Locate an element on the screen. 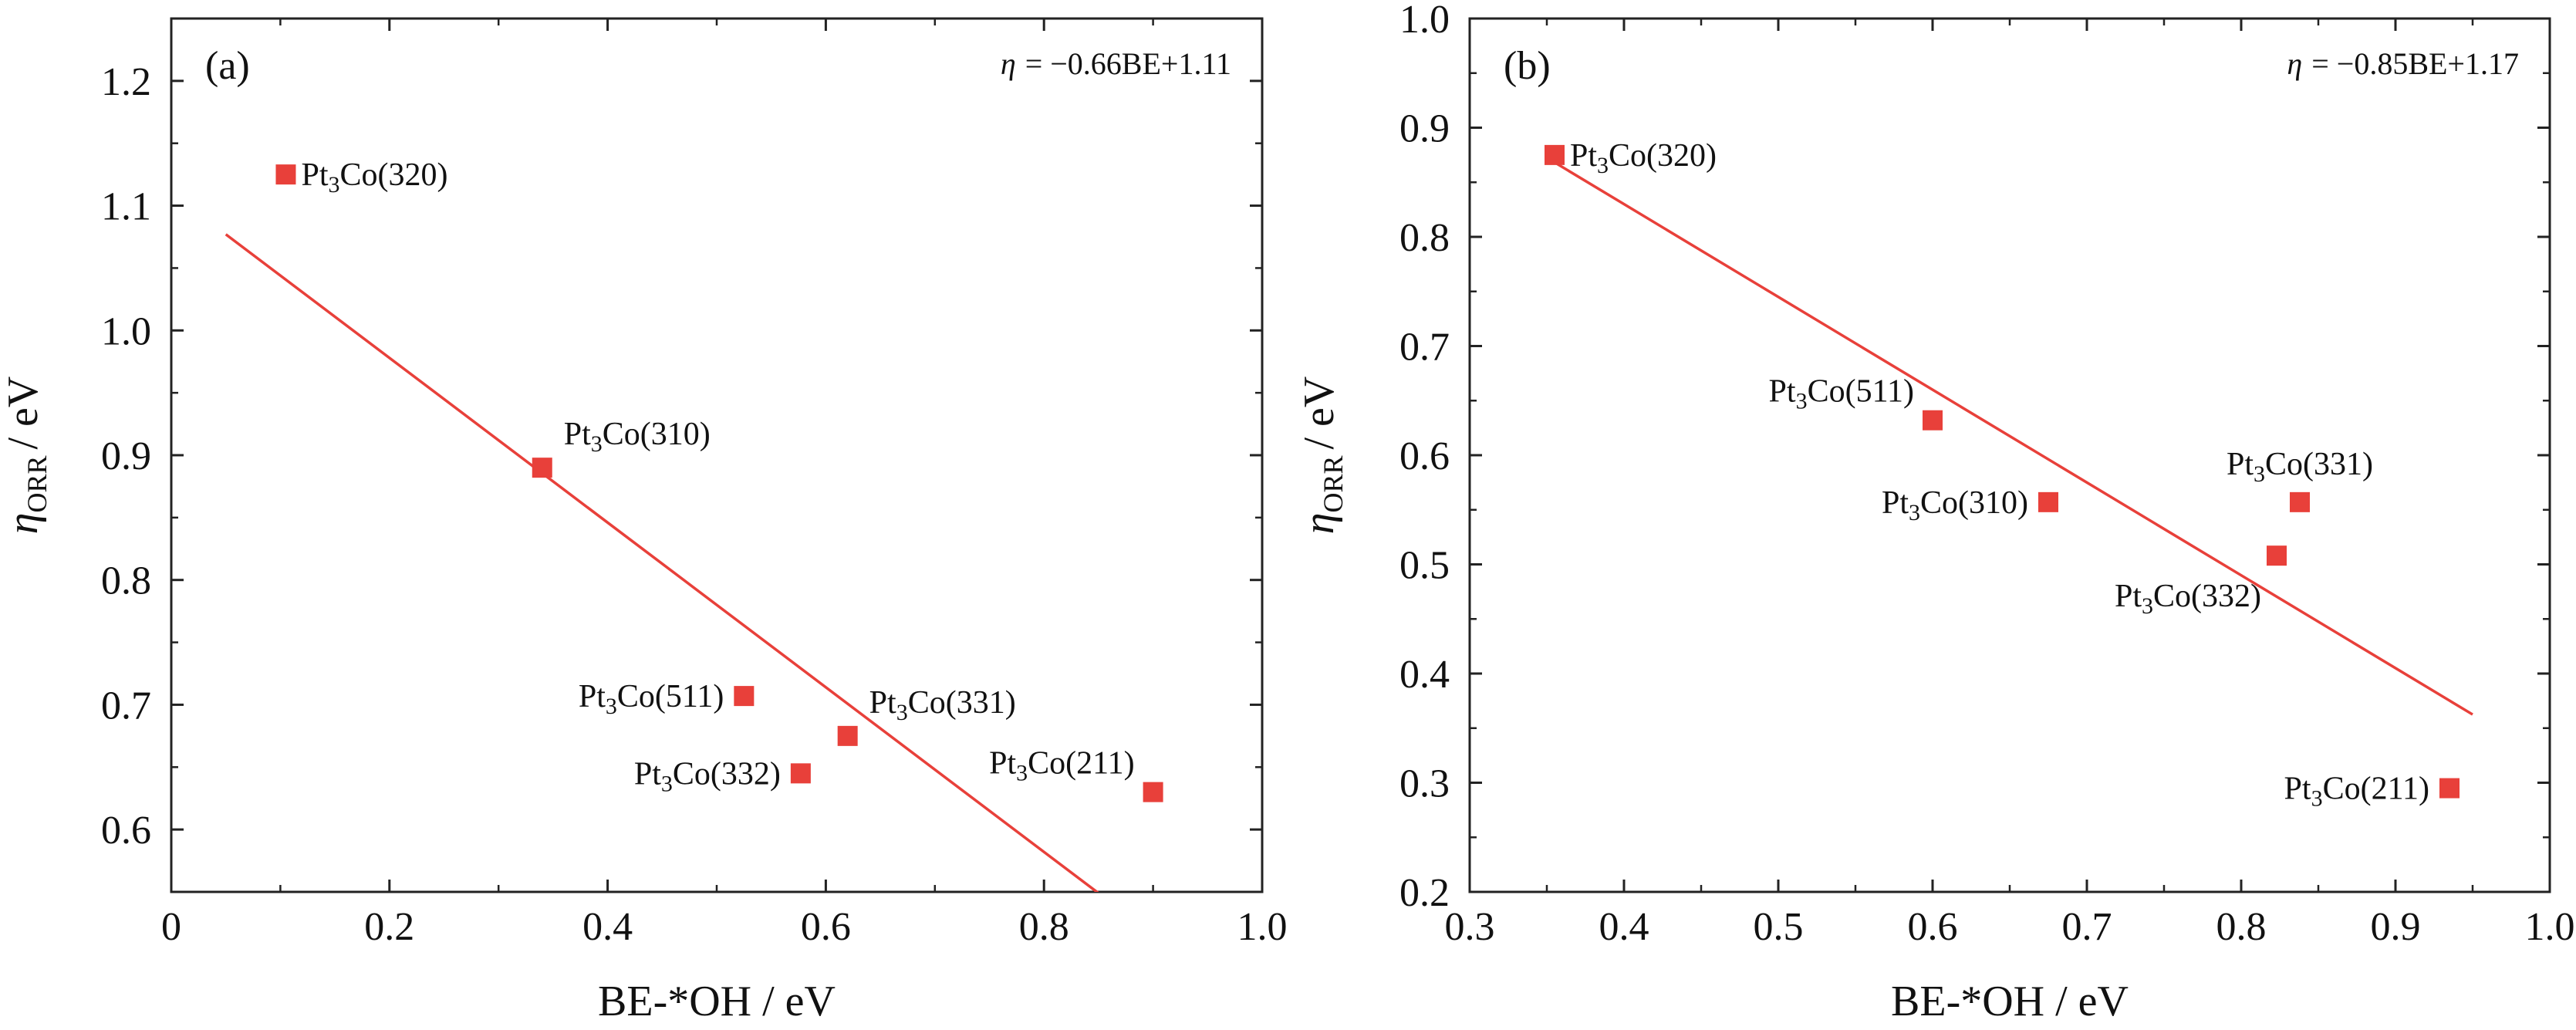  x-tick-label: 0.2 is located at coordinates (389, 927).